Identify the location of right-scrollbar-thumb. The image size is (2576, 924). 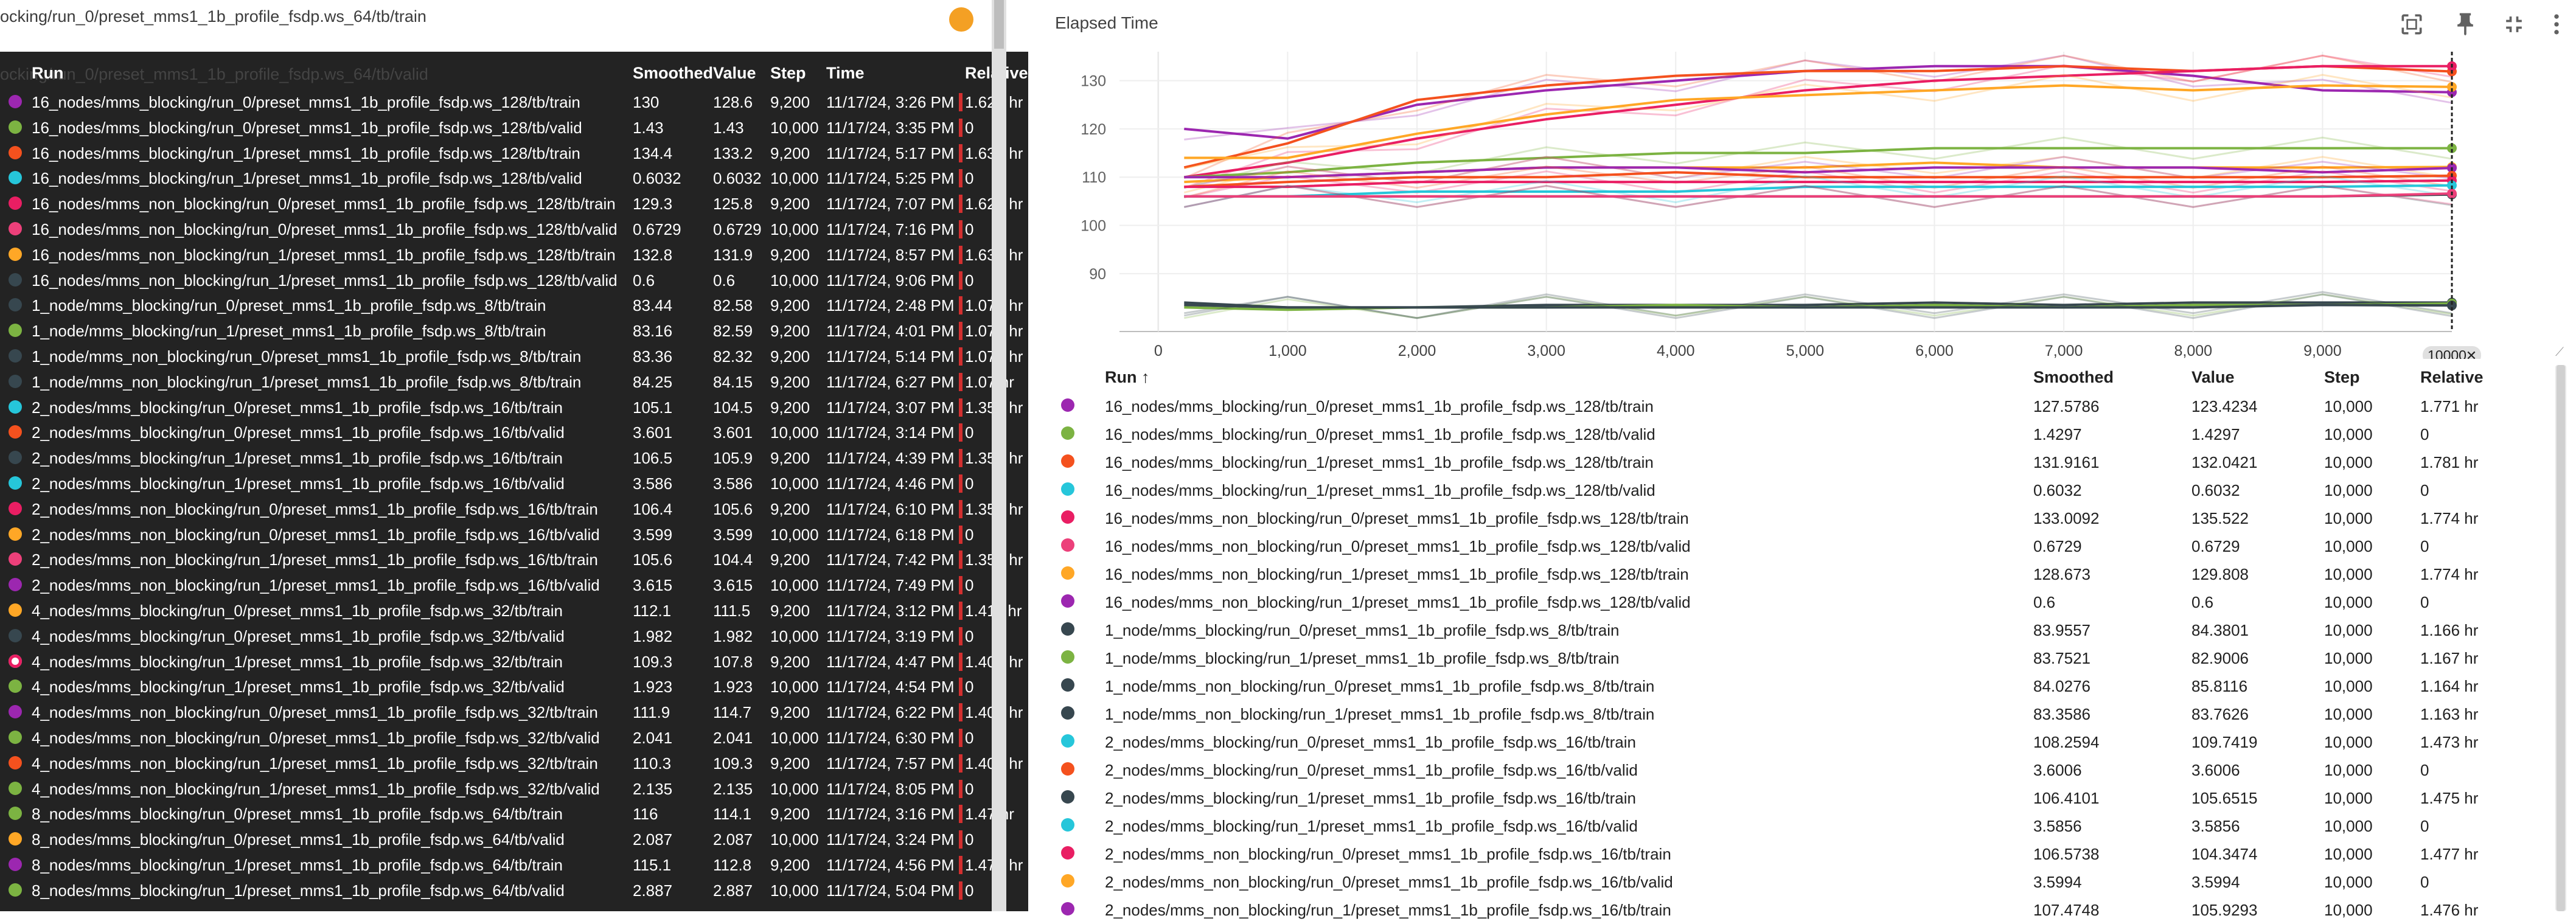
(2561, 638).